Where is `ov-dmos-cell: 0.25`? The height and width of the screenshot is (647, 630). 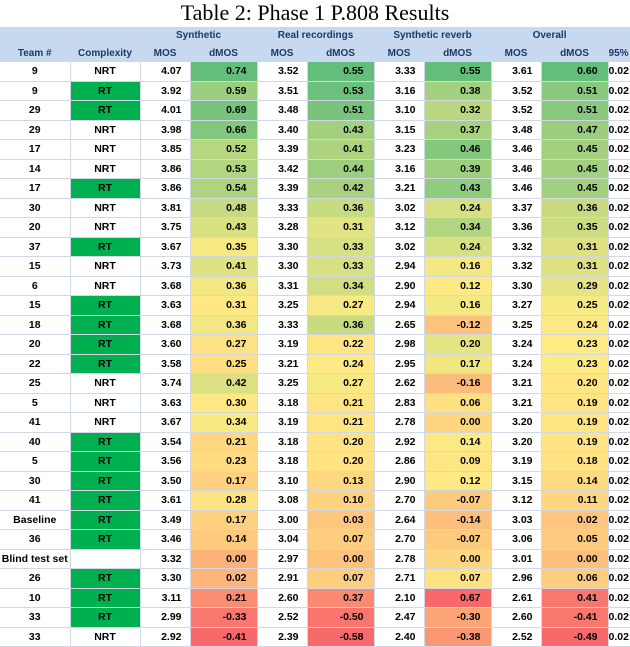 ov-dmos-cell: 0.25 is located at coordinates (575, 305).